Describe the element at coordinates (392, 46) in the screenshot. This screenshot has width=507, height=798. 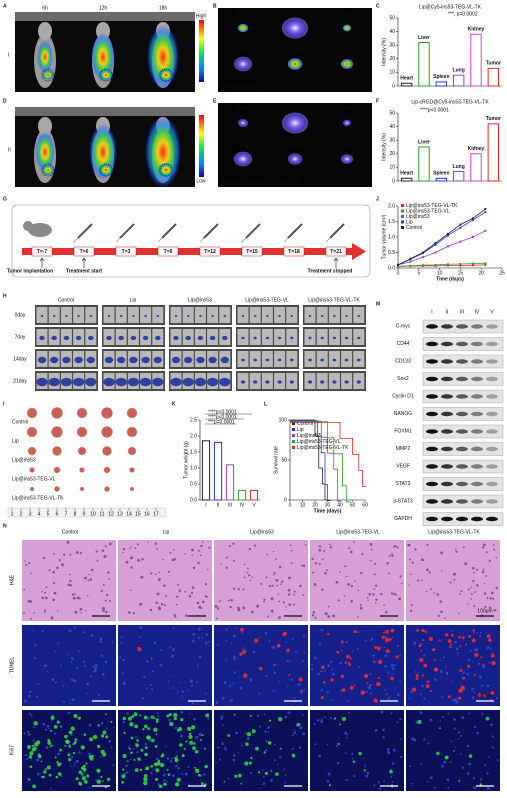
I see `y-tick-label: 30` at that location.